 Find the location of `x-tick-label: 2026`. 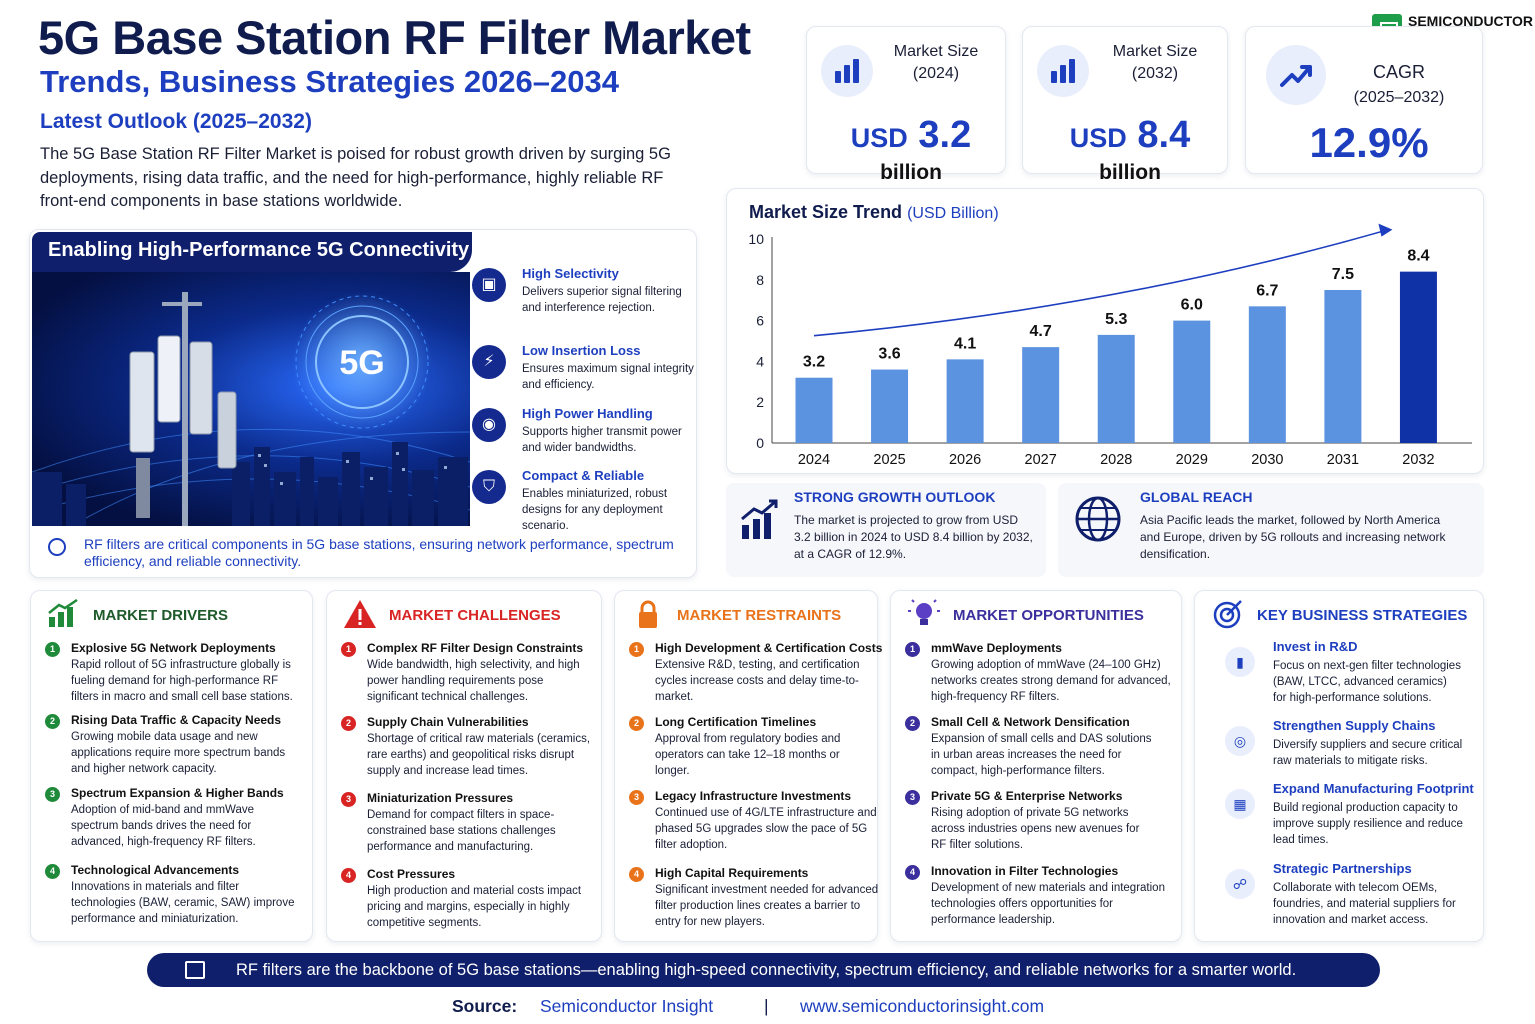

x-tick-label: 2026 is located at coordinates (965, 460).